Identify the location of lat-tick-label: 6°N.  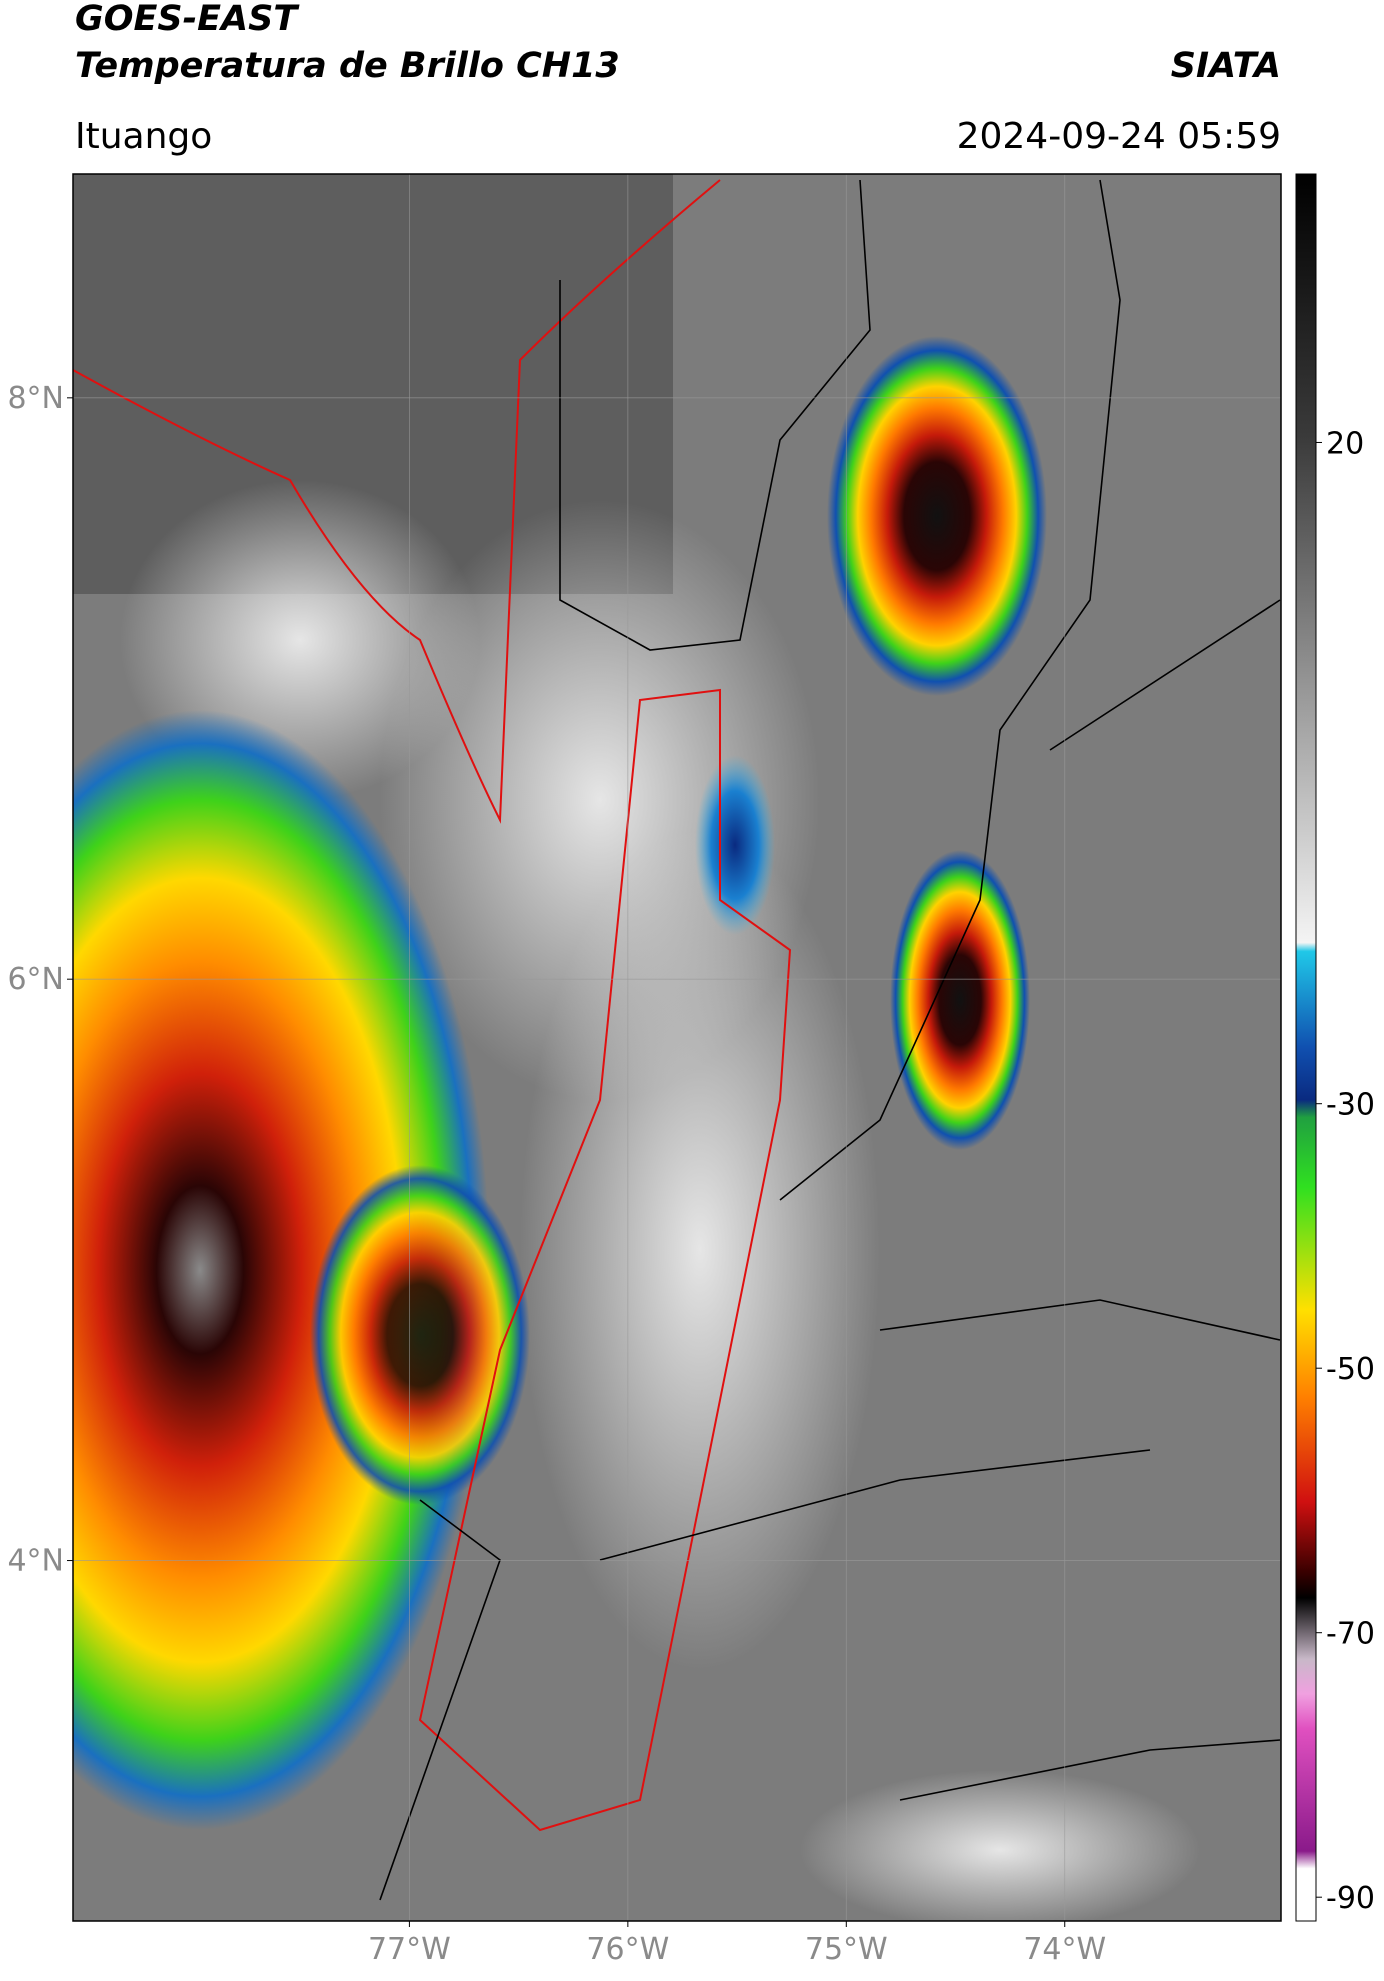
(35, 979).